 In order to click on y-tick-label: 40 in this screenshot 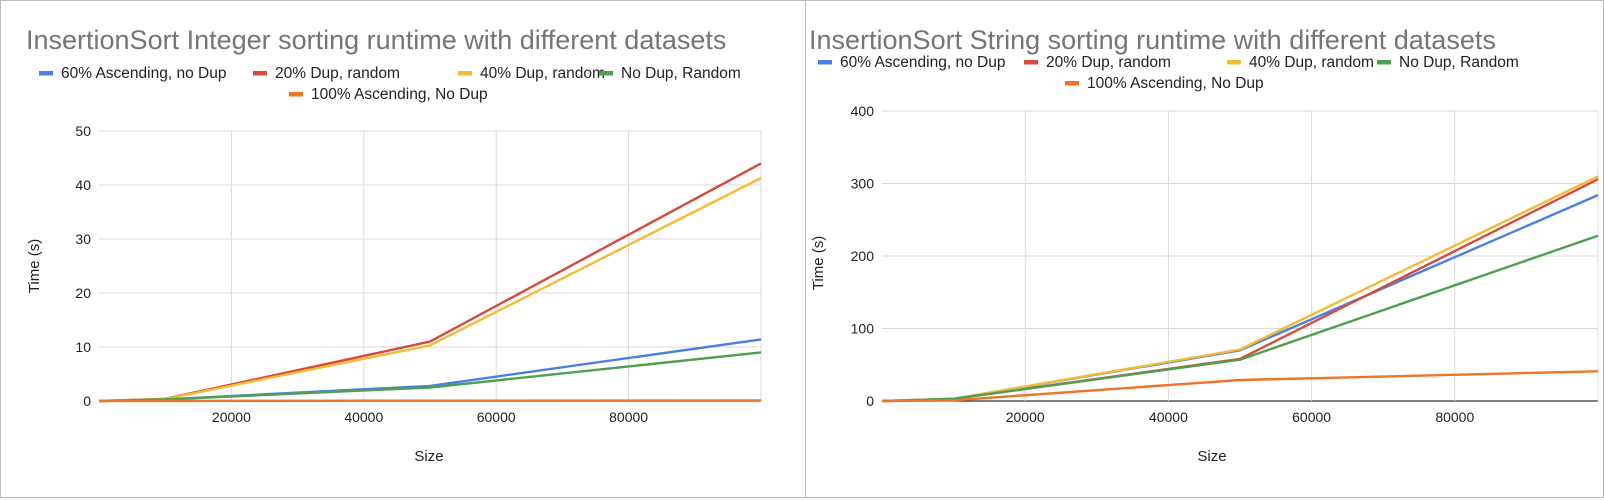, I will do `click(83, 185)`.